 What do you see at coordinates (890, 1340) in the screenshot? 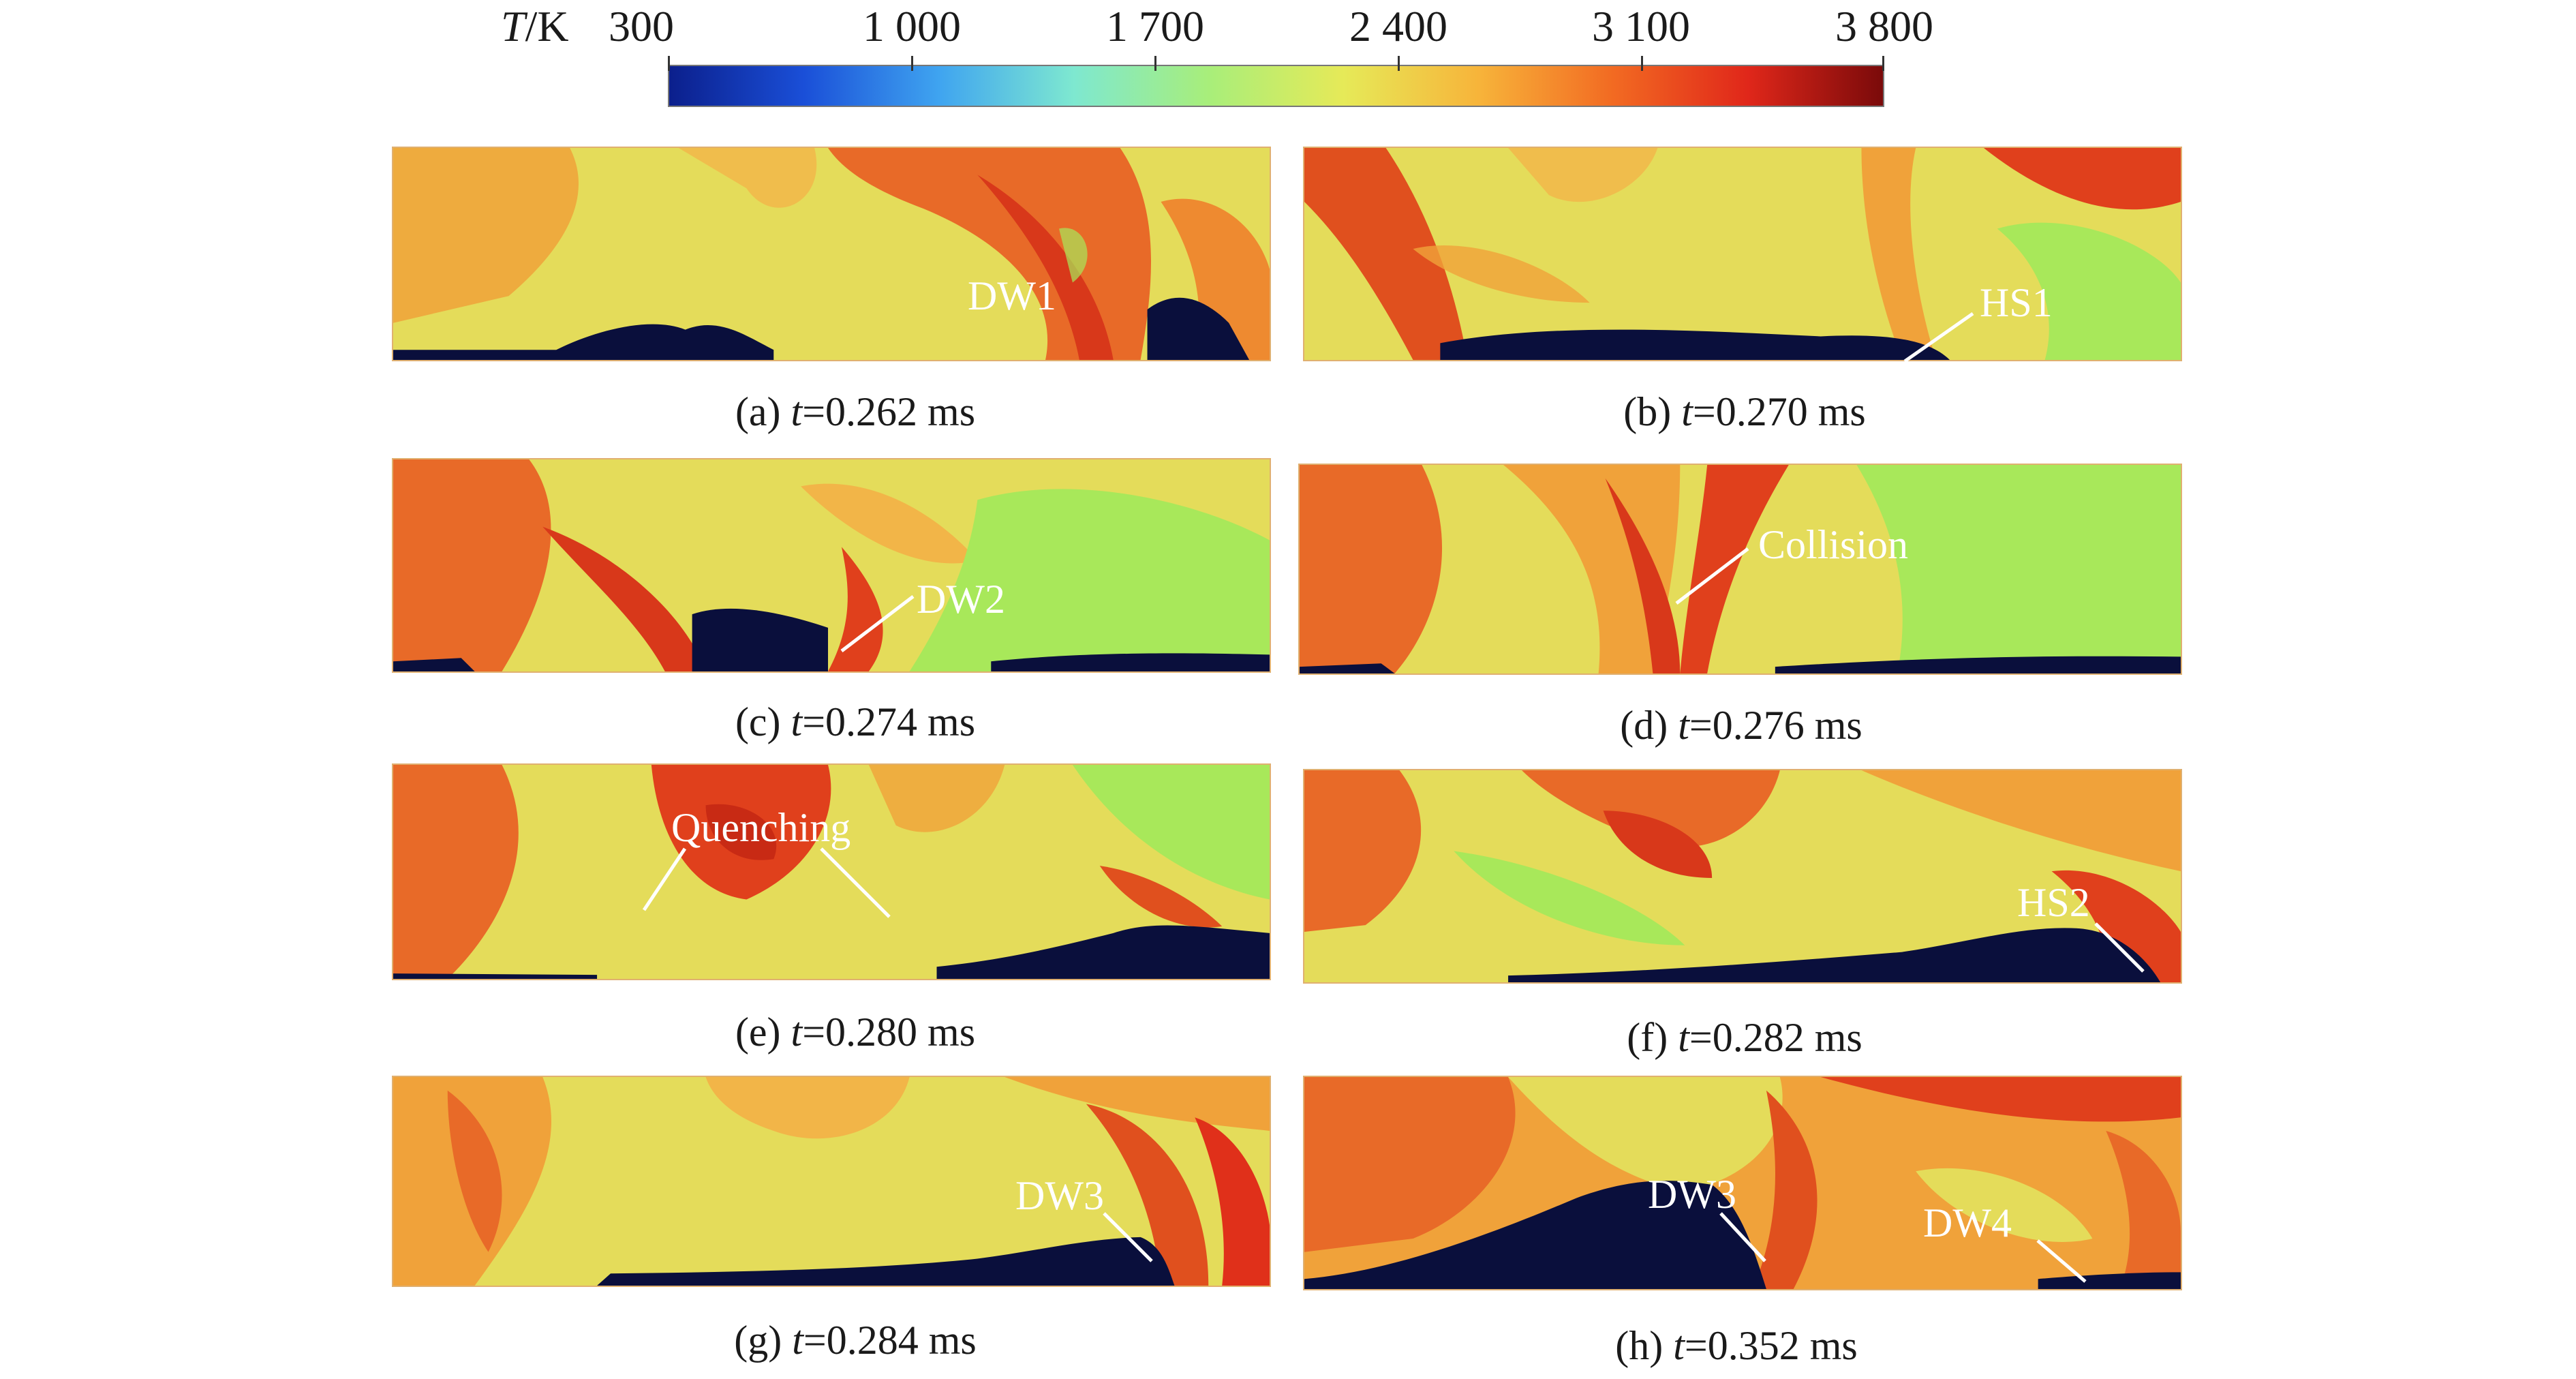
I see `caption-time-value: =0.284 ms` at bounding box center [890, 1340].